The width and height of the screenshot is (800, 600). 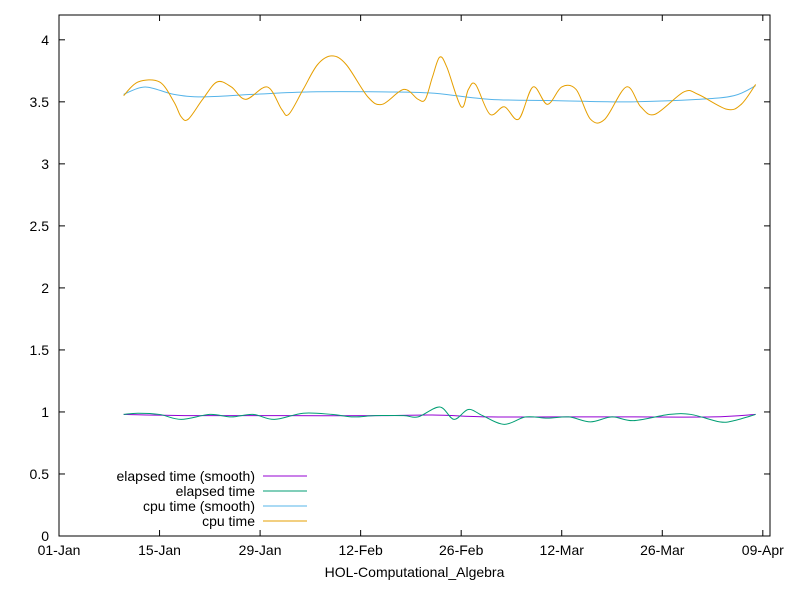 What do you see at coordinates (40, 474) in the screenshot?
I see `y-tick-label: 0.5` at bounding box center [40, 474].